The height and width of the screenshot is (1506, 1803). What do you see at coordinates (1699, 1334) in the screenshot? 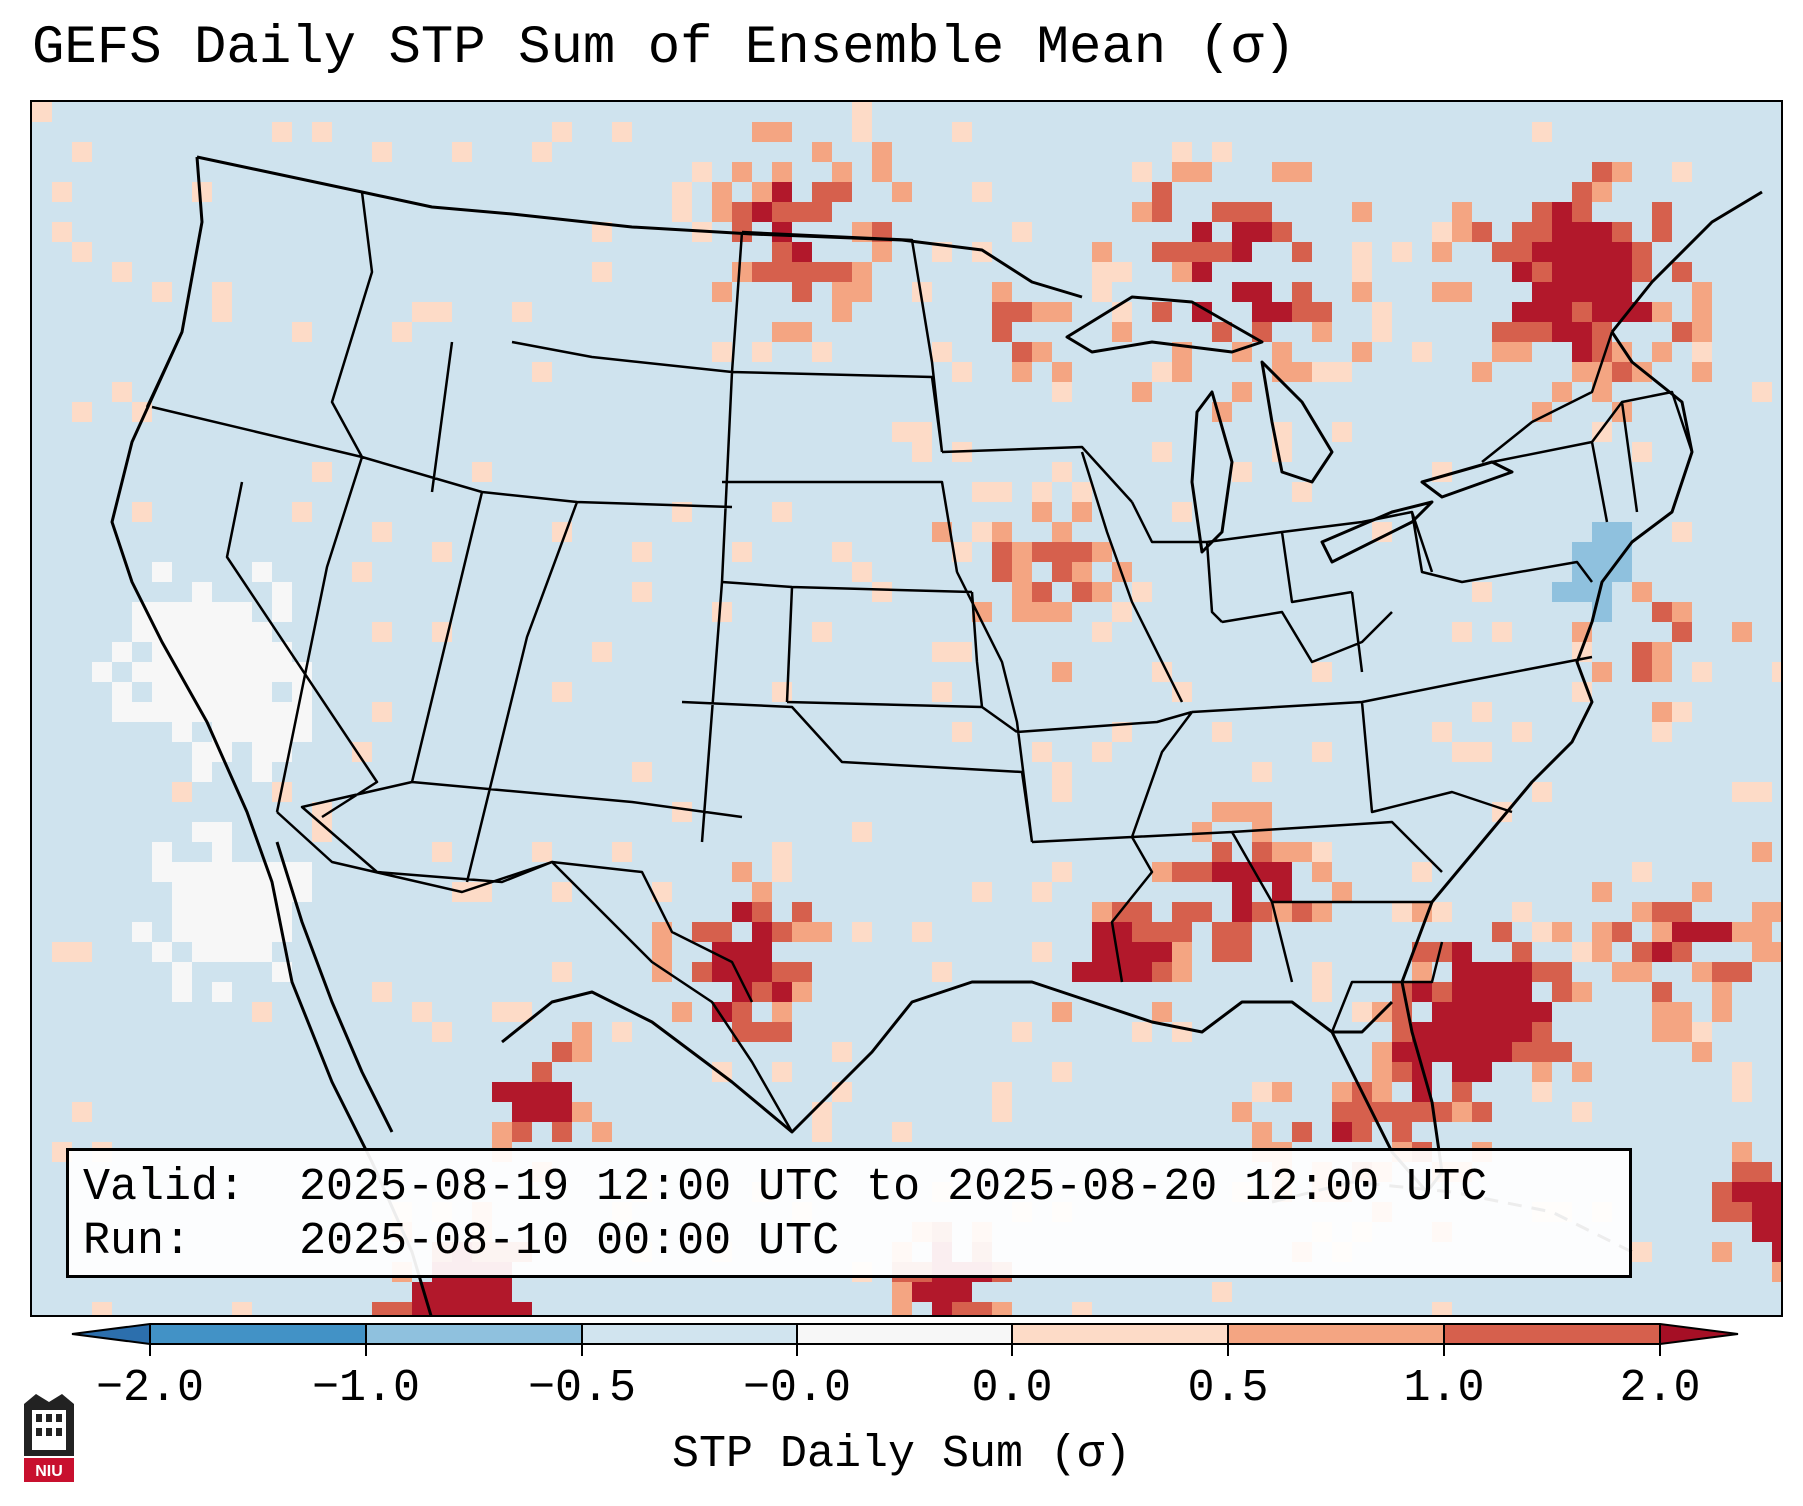
I see `colorbar-over-arrow` at bounding box center [1699, 1334].